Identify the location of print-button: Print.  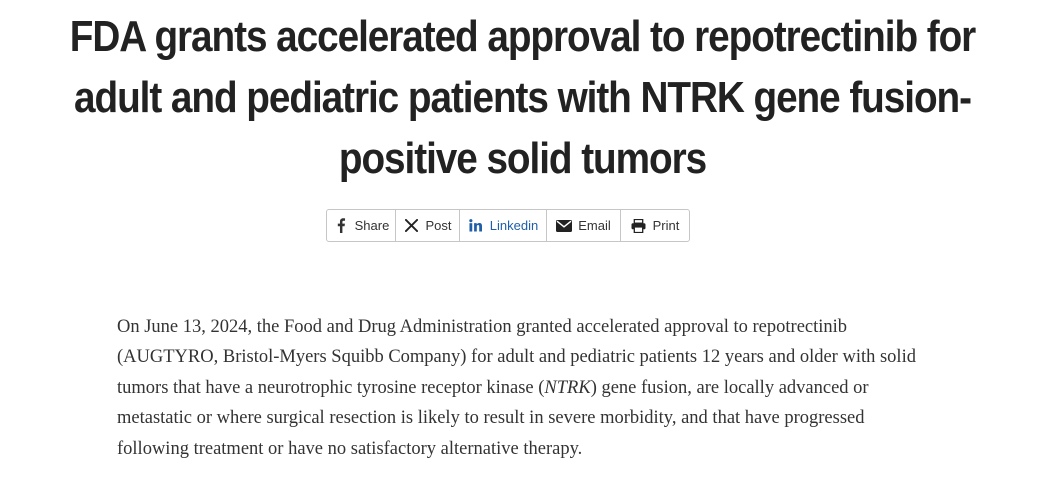
(655, 225).